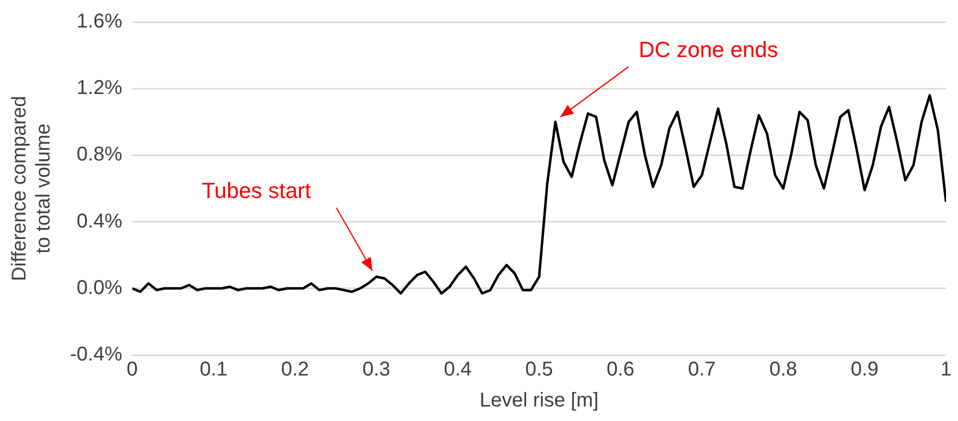  I want to click on y-tick-label: 0.4%, so click(99, 221).